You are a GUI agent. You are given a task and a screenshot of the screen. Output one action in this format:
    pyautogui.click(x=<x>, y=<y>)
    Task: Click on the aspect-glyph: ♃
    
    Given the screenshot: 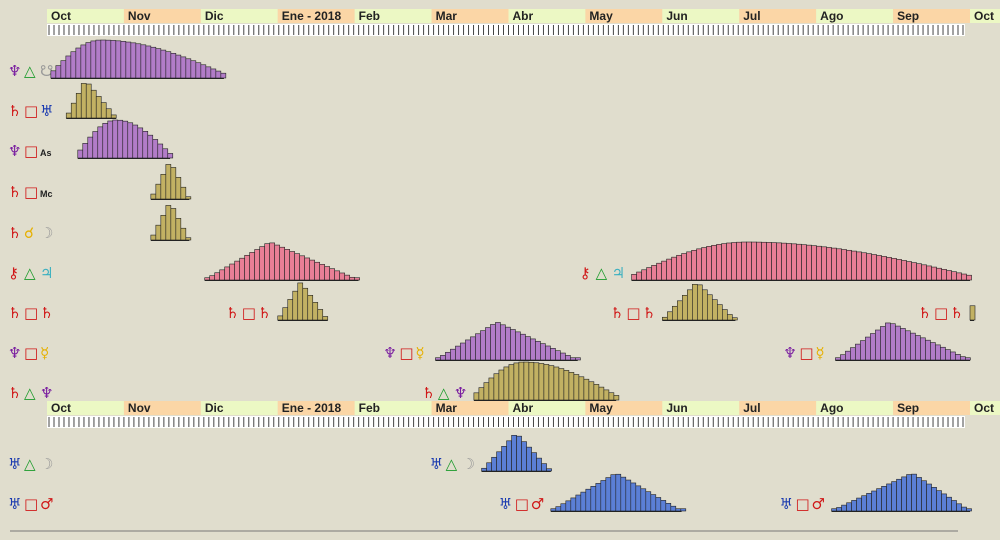 What is the action you would take?
    pyautogui.click(x=618, y=273)
    